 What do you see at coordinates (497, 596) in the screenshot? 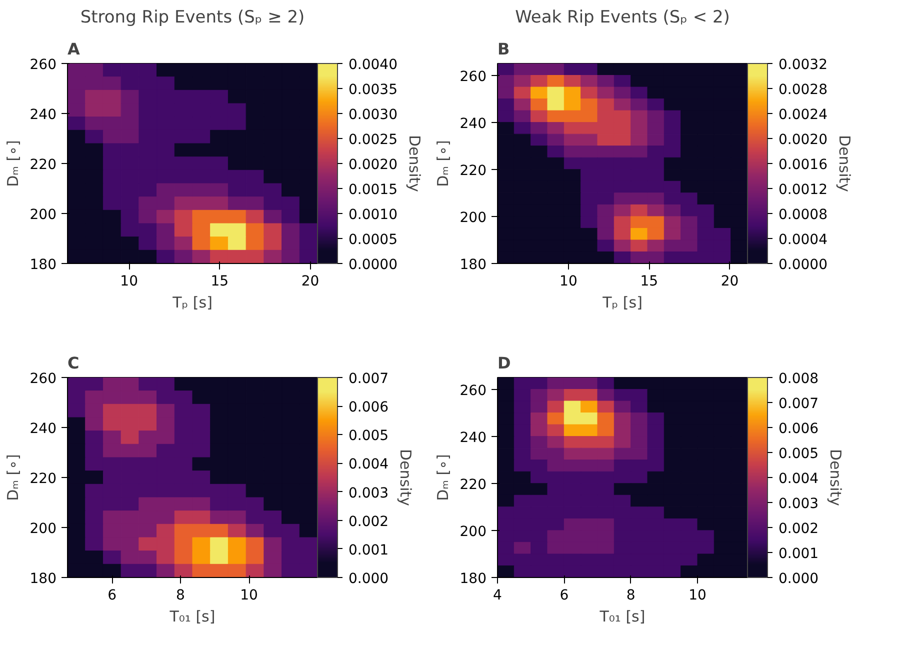
I see `x-tick-label: 4` at bounding box center [497, 596].